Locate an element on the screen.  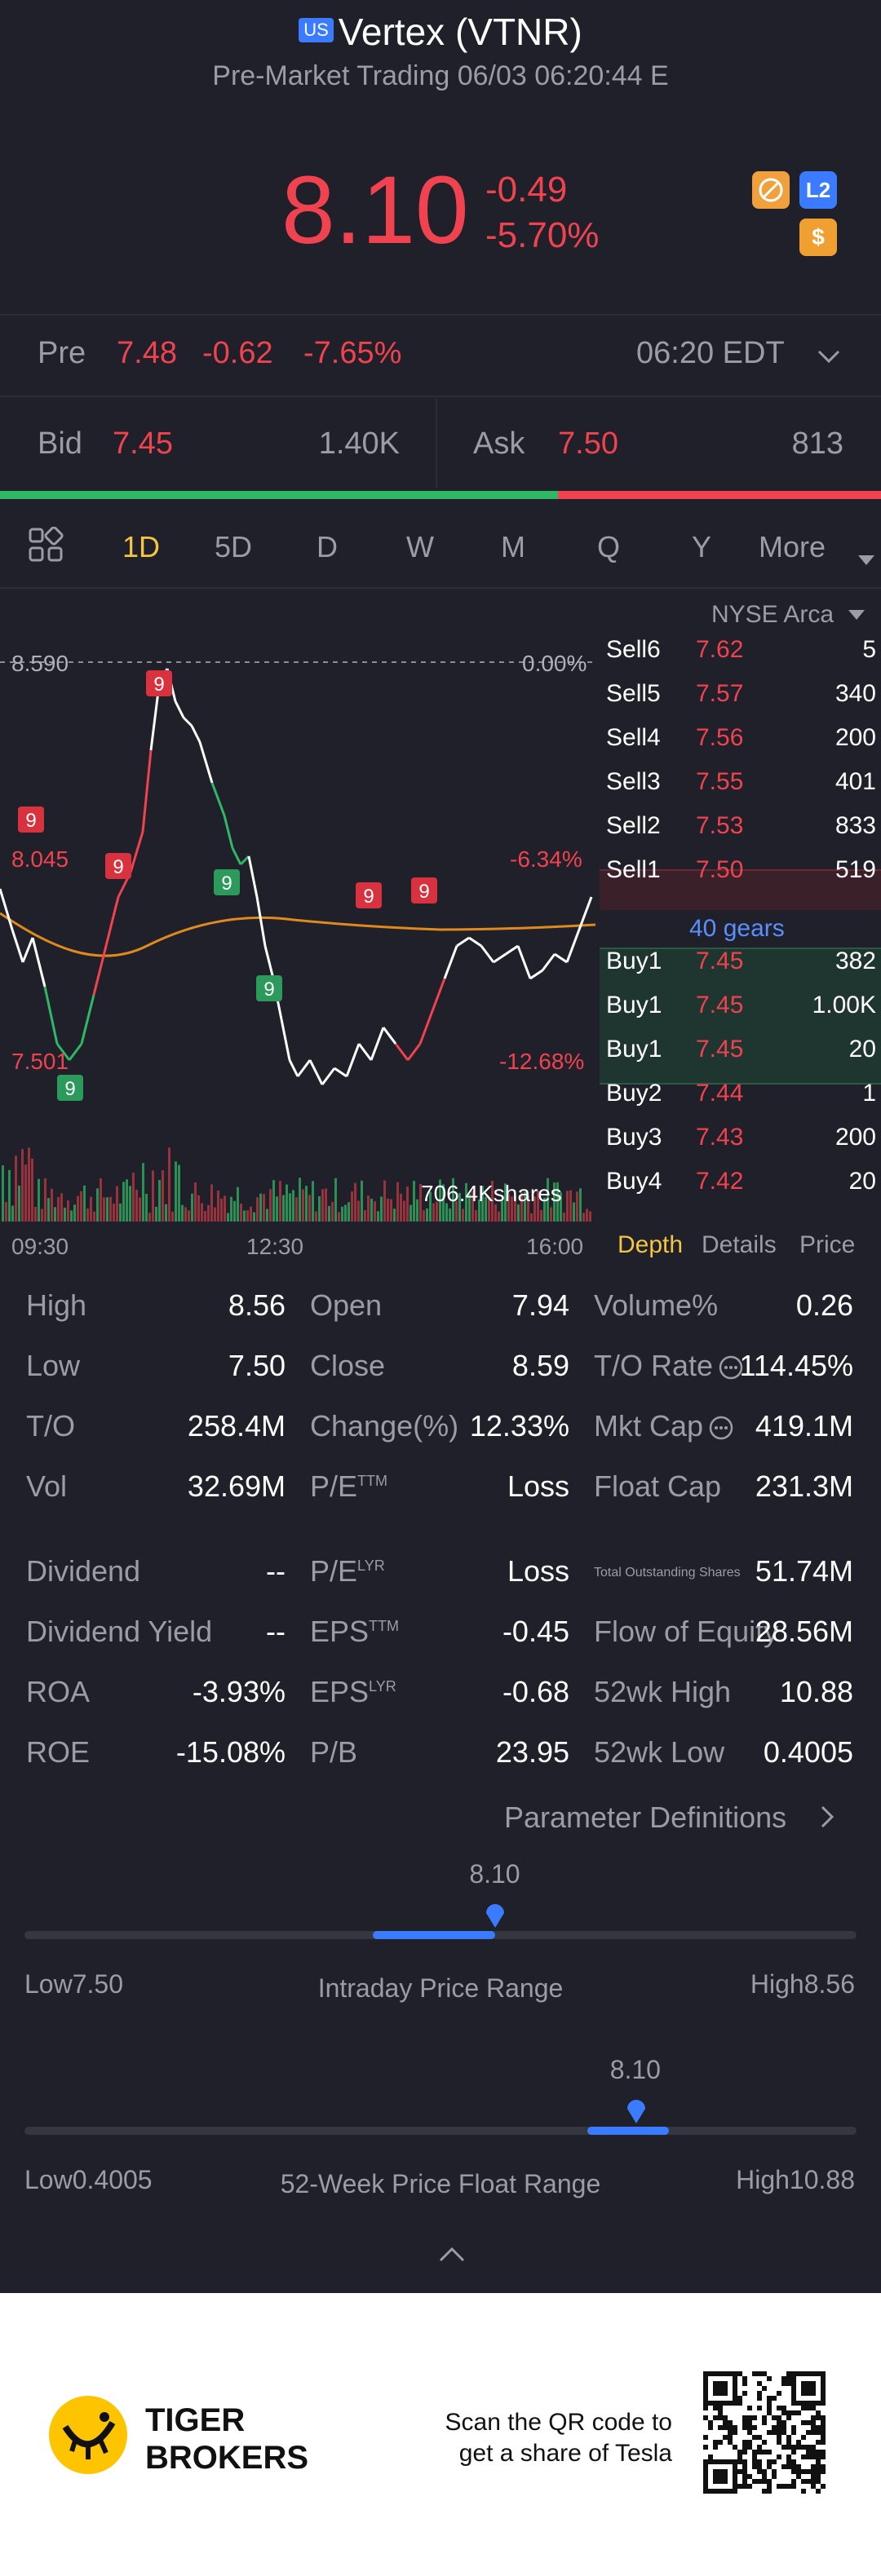
ob-side: Sell1 is located at coordinates (633, 869).